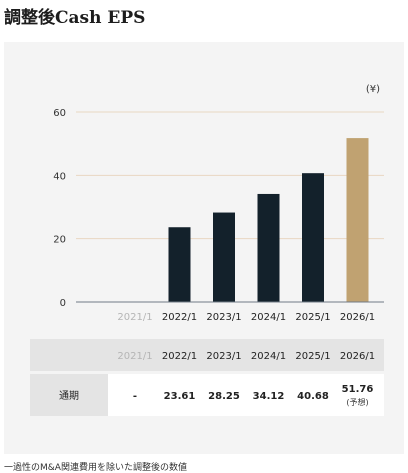 This screenshot has height=473, width=408. I want to click on table-cell: 23.61, so click(180, 396).